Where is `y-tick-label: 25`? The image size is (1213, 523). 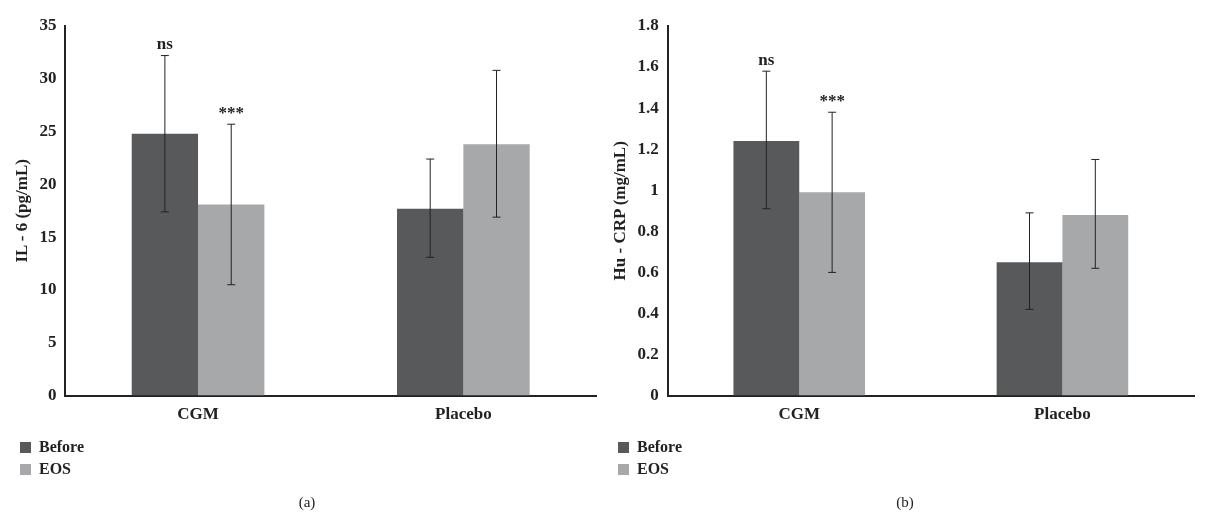 y-tick-label: 25 is located at coordinates (48, 130).